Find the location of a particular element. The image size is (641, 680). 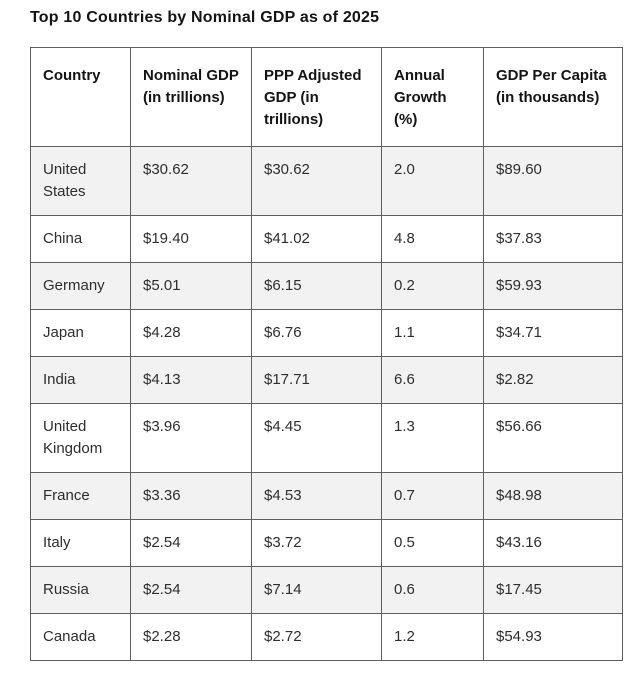

table-row: United Kingdom $3.96 $4.45 1.3 $56.66 is located at coordinates (326, 438).